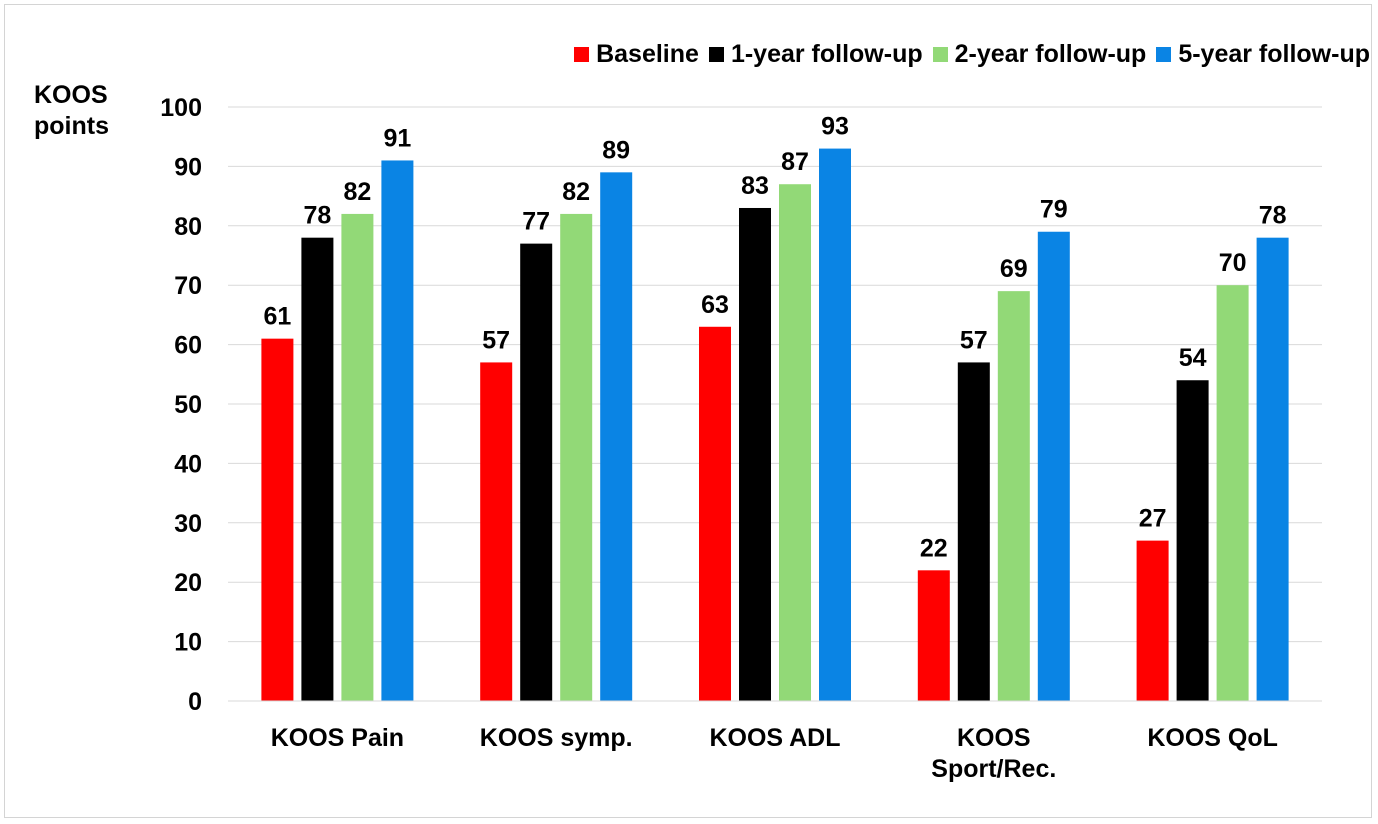 The height and width of the screenshot is (824, 1378). I want to click on y-tick-label-80: 80, so click(188, 227).